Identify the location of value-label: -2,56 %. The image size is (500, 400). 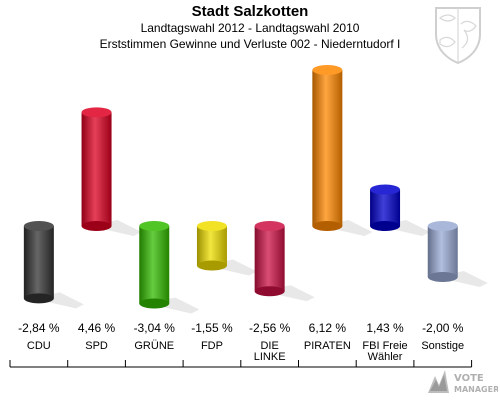
(270, 328).